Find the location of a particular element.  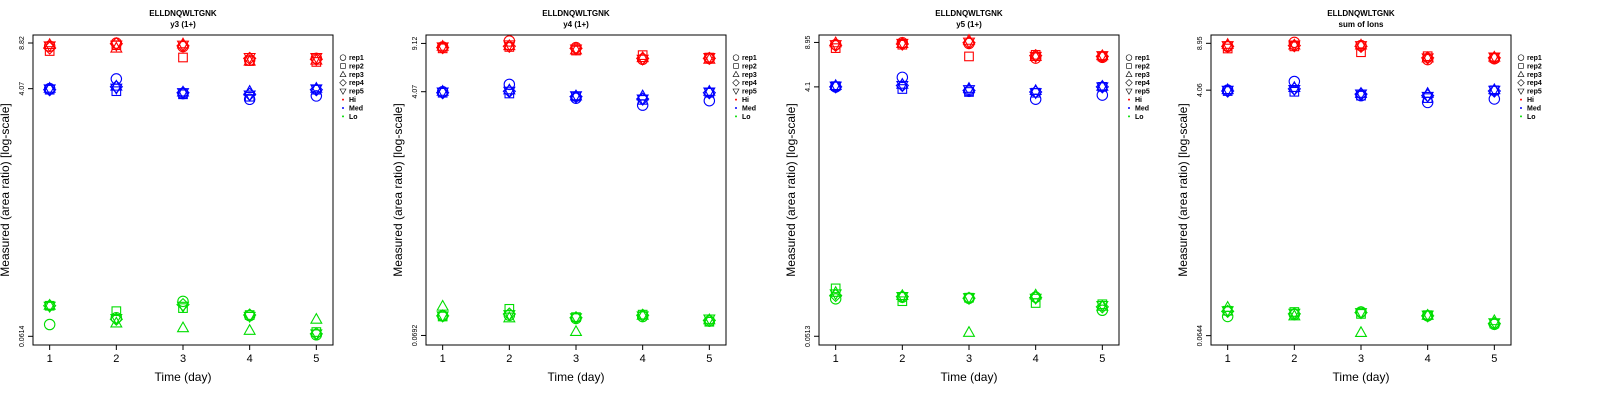

data-point-hi-rep4 is located at coordinates (316, 59).